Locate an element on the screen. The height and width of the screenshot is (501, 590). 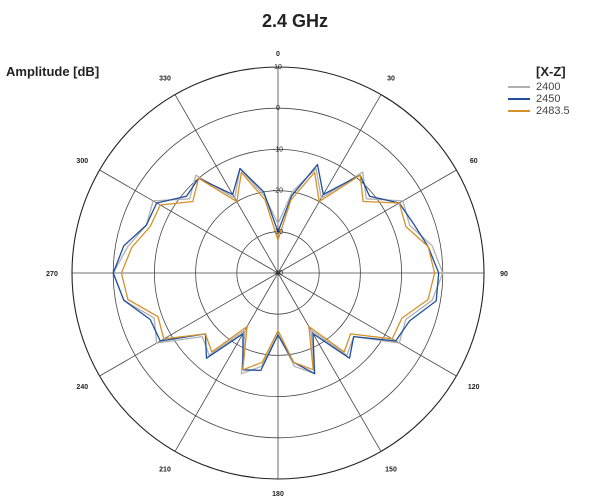
angle-tick-label: 300 is located at coordinates (82, 161).